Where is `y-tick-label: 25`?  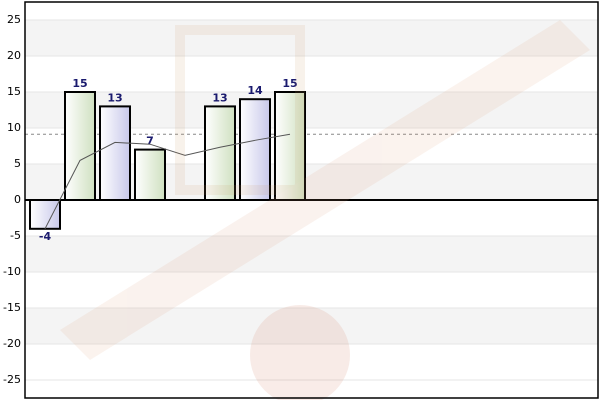 y-tick-label: 25 is located at coordinates (14, 19).